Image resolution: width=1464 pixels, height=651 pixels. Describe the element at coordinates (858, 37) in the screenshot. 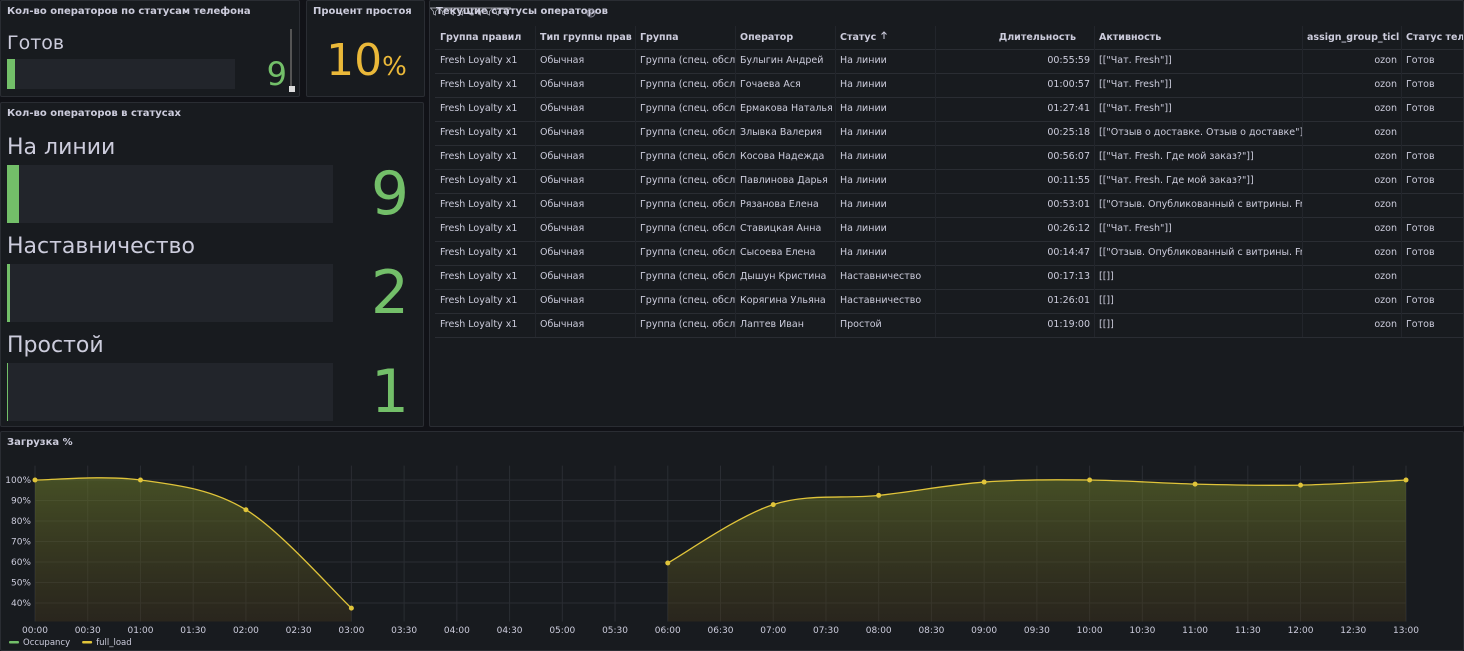

I see `column-header-text: Статус` at that location.